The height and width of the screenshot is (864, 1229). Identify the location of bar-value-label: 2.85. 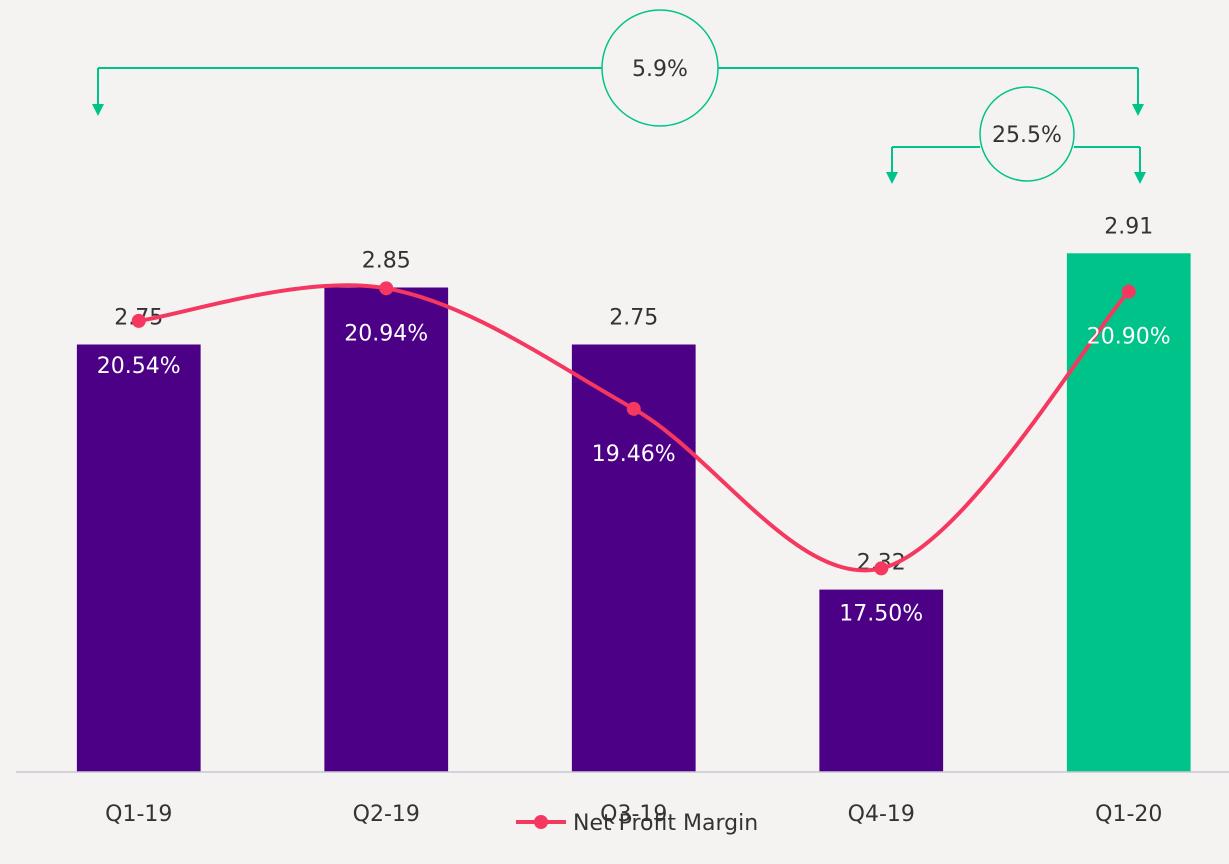
(386, 261).